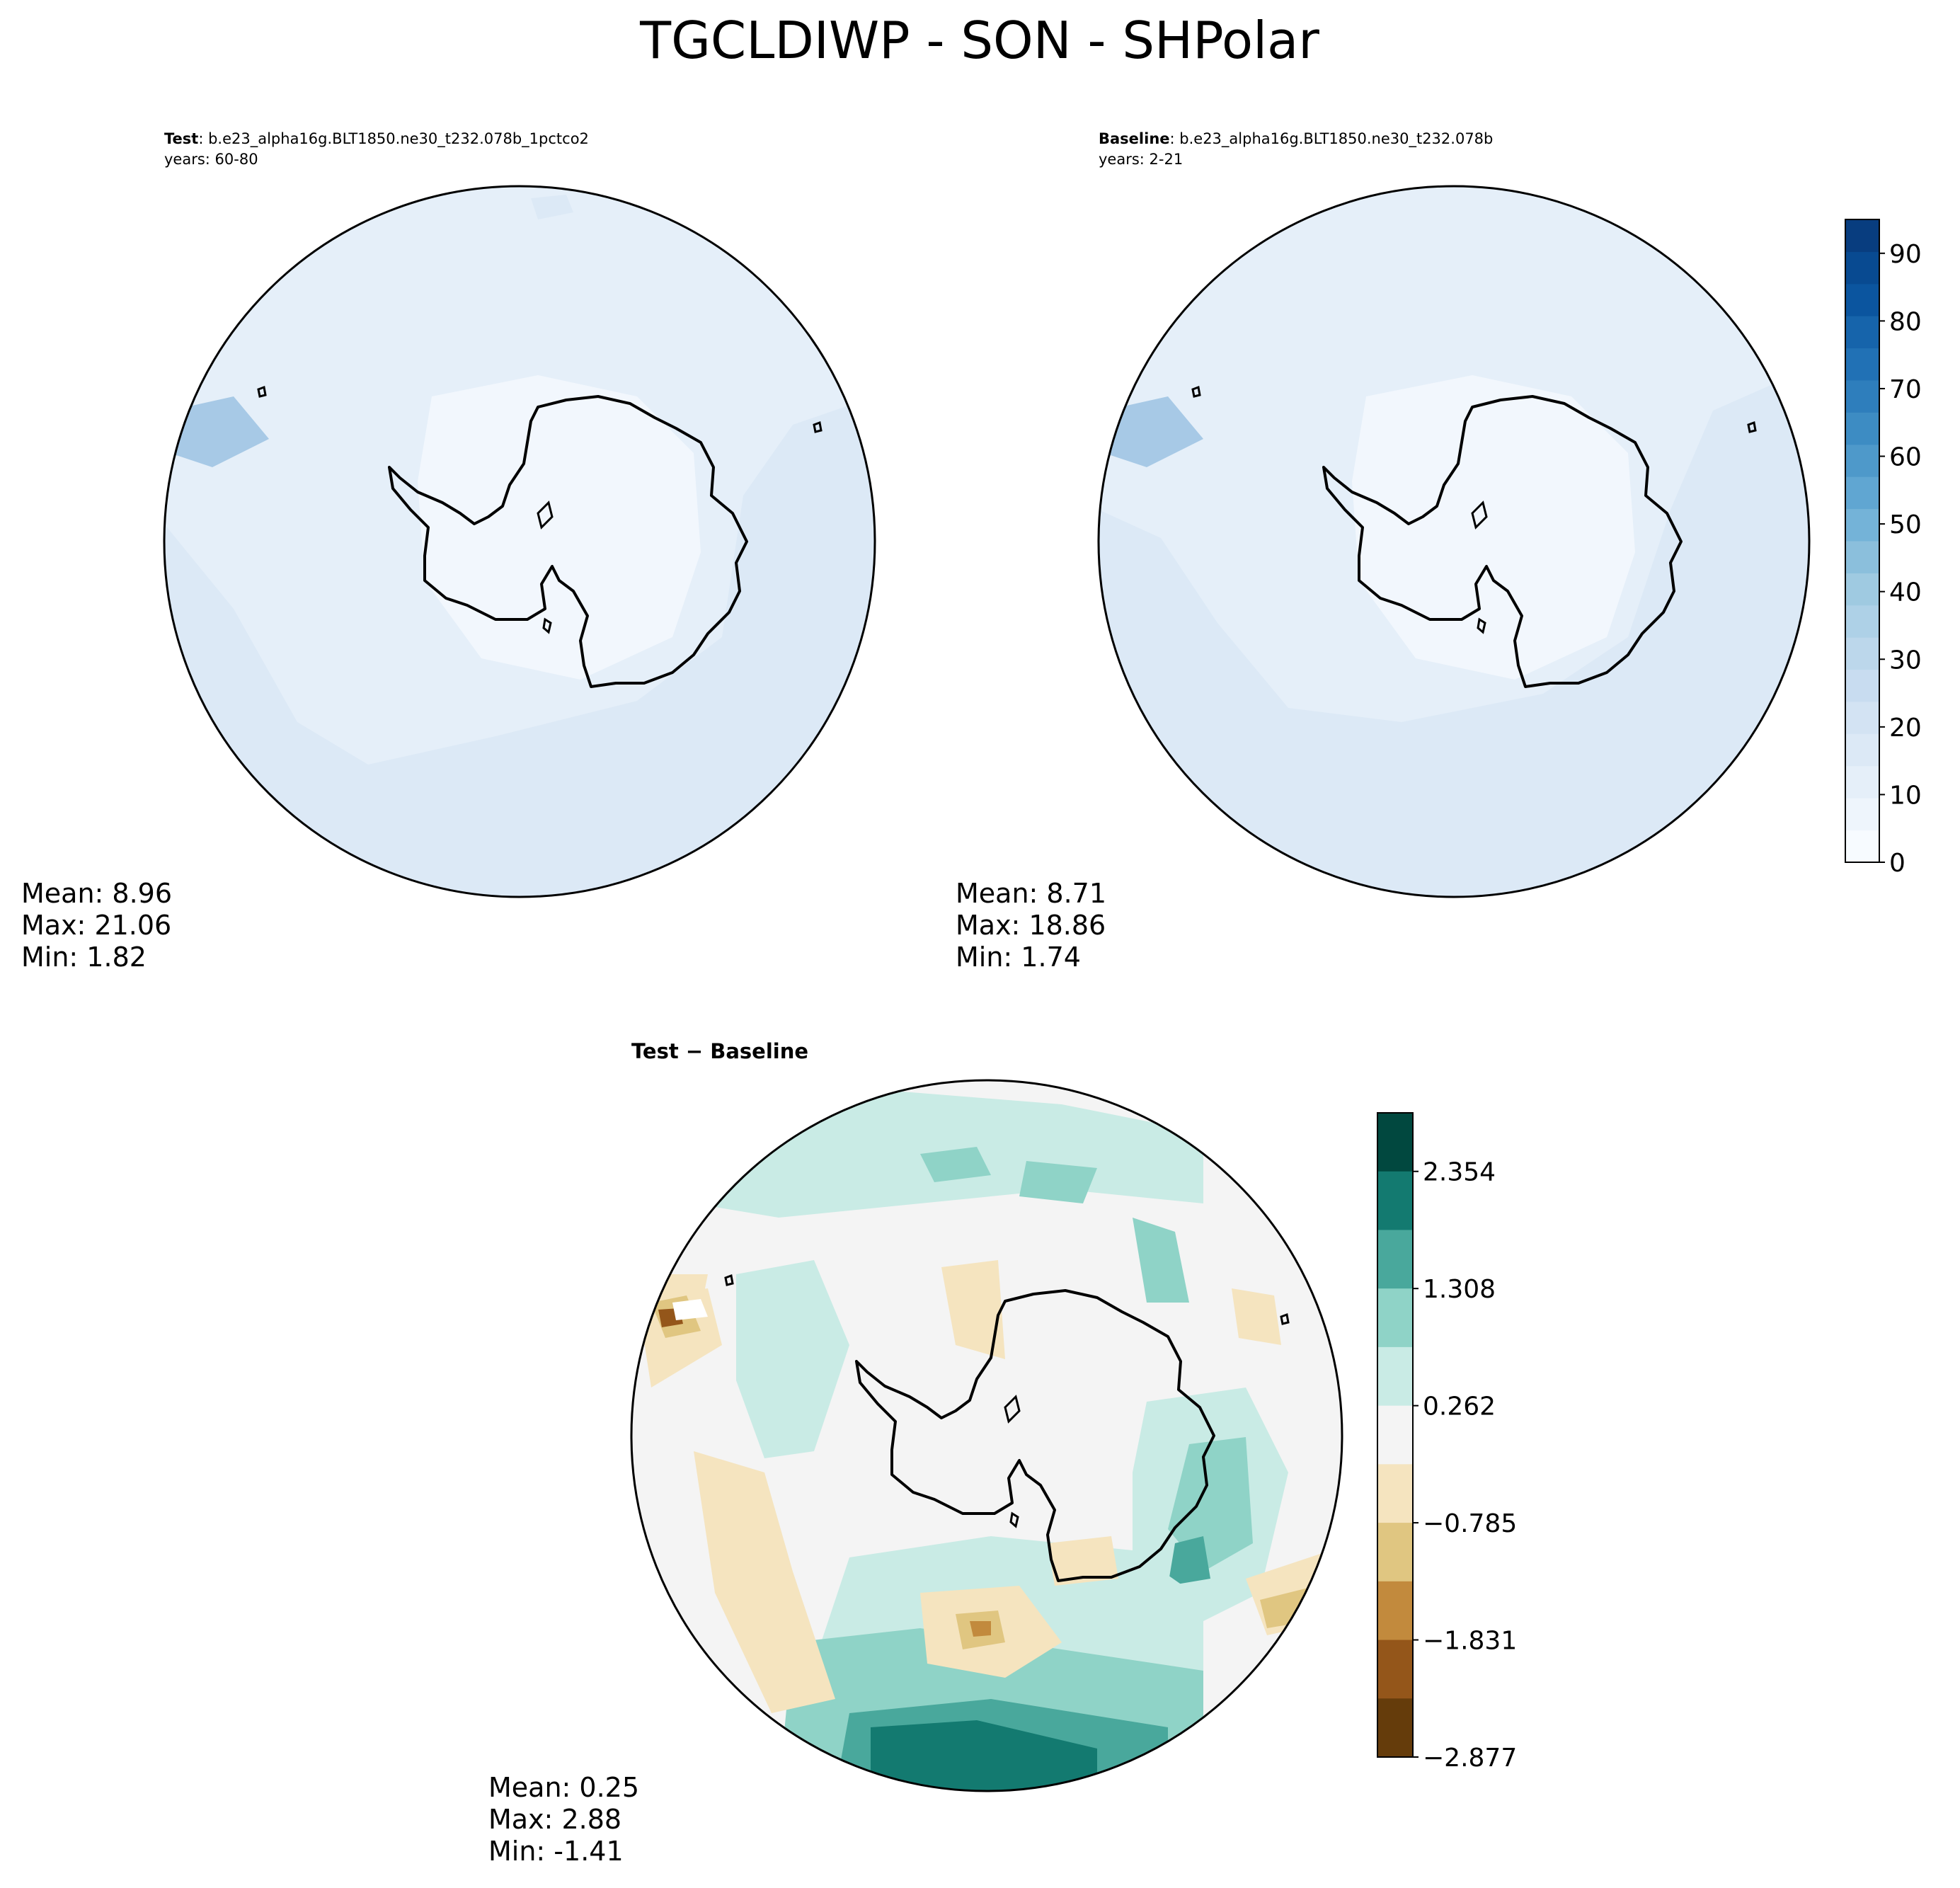 Image resolution: width=1960 pixels, height=1888 pixels. I want to click on colorbar-difference-tick-label: −1.831, so click(1470, 1642).